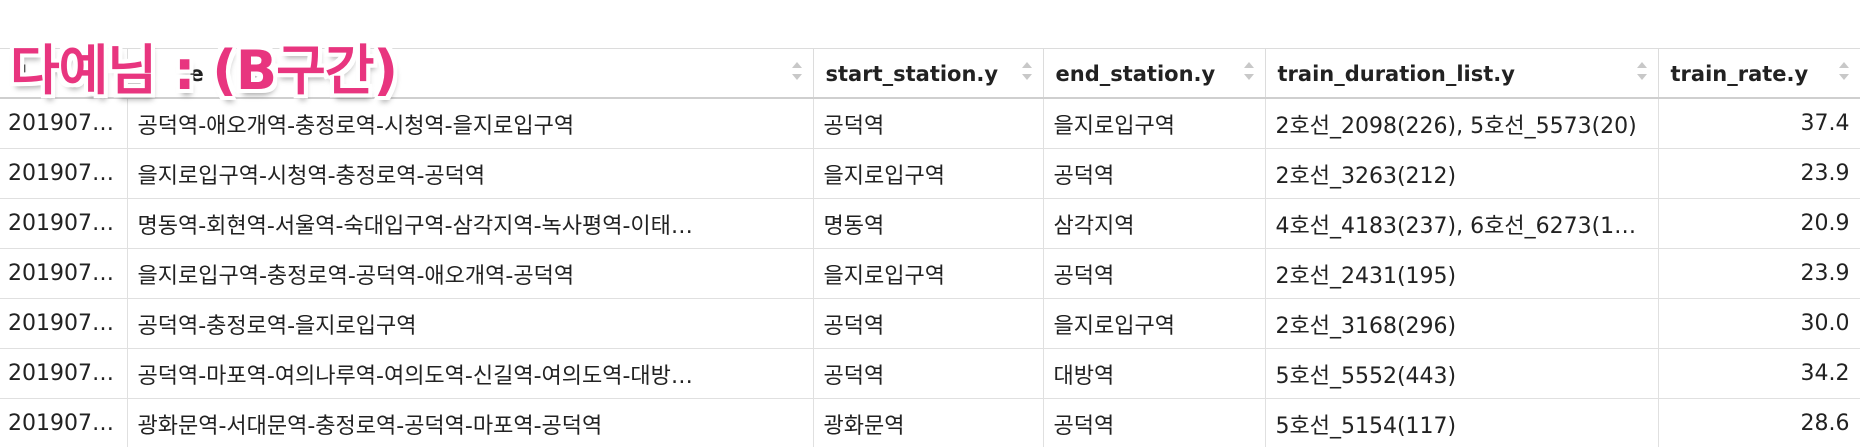 Image resolution: width=1860 pixels, height=447 pixels. I want to click on column-header-label: train_rate.y, so click(1740, 73).